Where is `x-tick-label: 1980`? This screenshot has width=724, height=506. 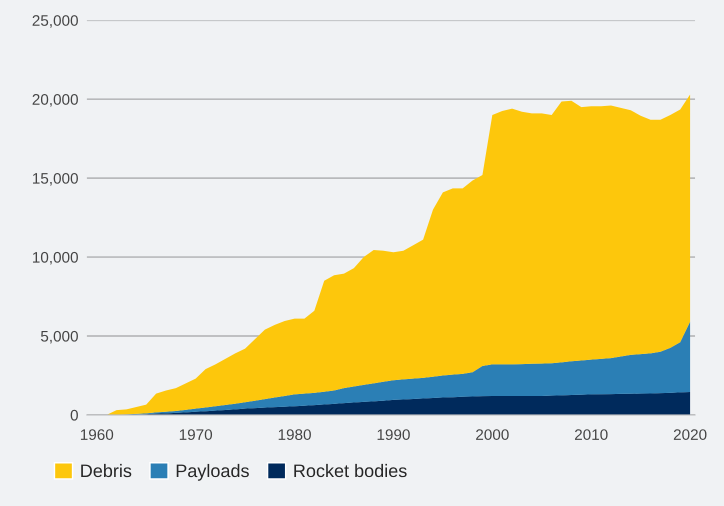
x-tick-label: 1980 is located at coordinates (294, 434).